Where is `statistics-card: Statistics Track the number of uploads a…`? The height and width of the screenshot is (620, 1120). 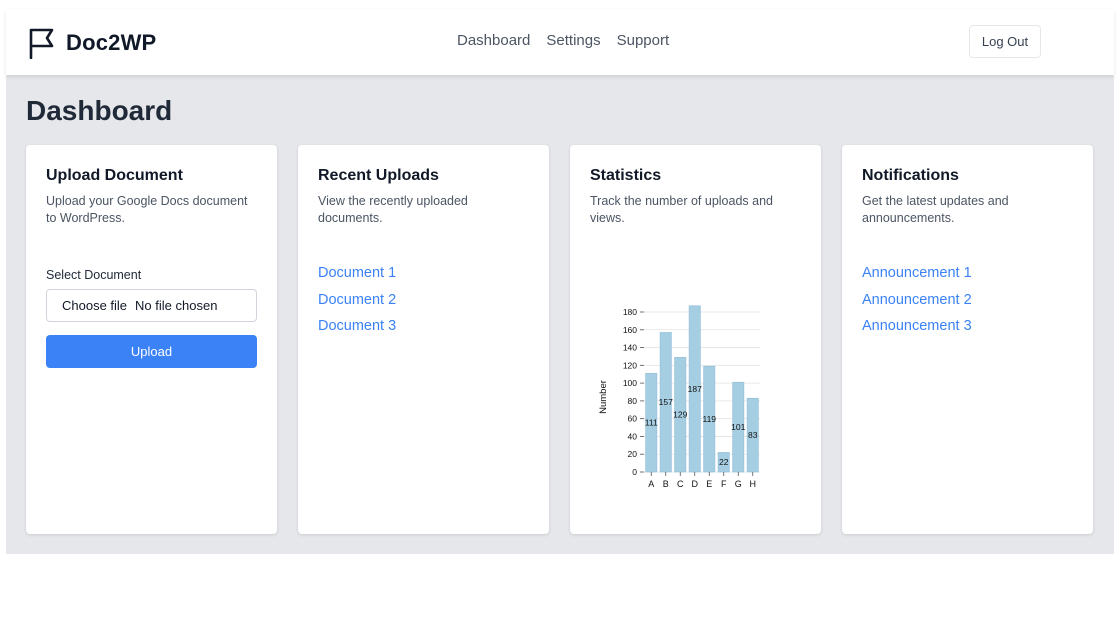 statistics-card: Statistics Track the number of uploads a… is located at coordinates (695, 339).